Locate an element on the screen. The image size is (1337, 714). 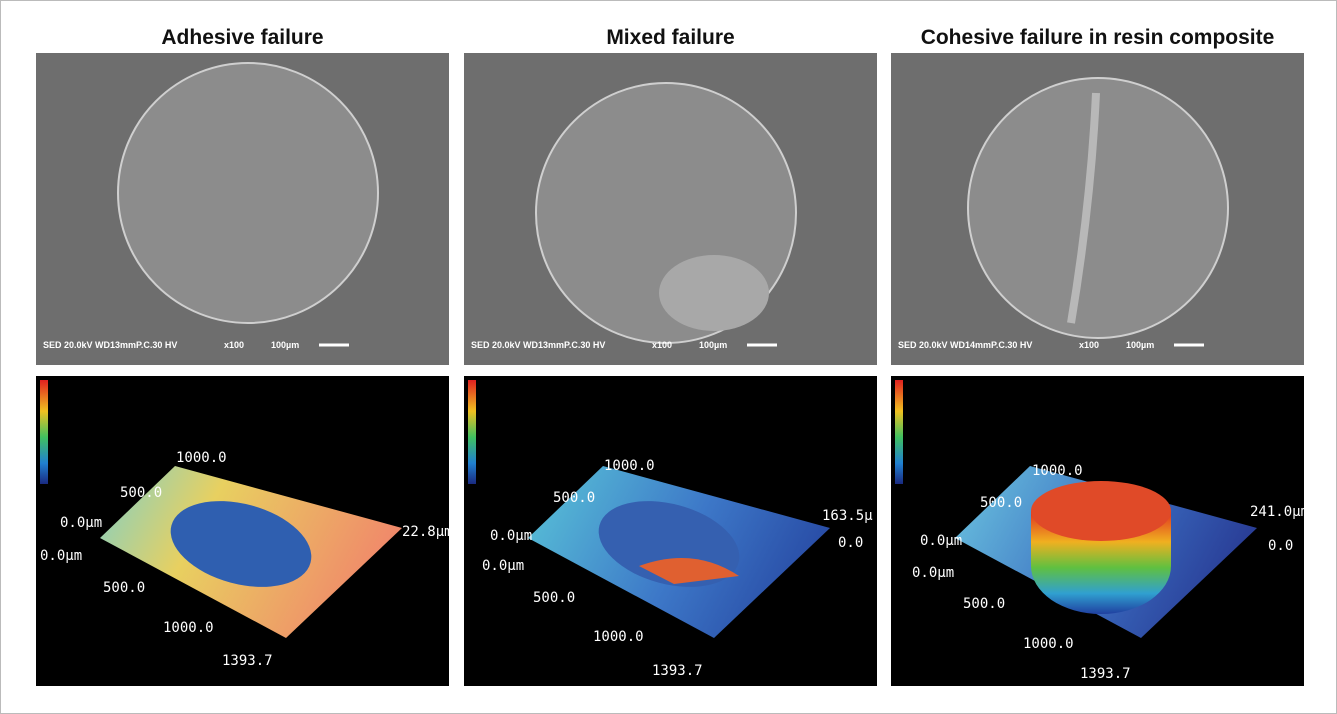
profile-label: 241.0µm is located at coordinates (1279, 512).